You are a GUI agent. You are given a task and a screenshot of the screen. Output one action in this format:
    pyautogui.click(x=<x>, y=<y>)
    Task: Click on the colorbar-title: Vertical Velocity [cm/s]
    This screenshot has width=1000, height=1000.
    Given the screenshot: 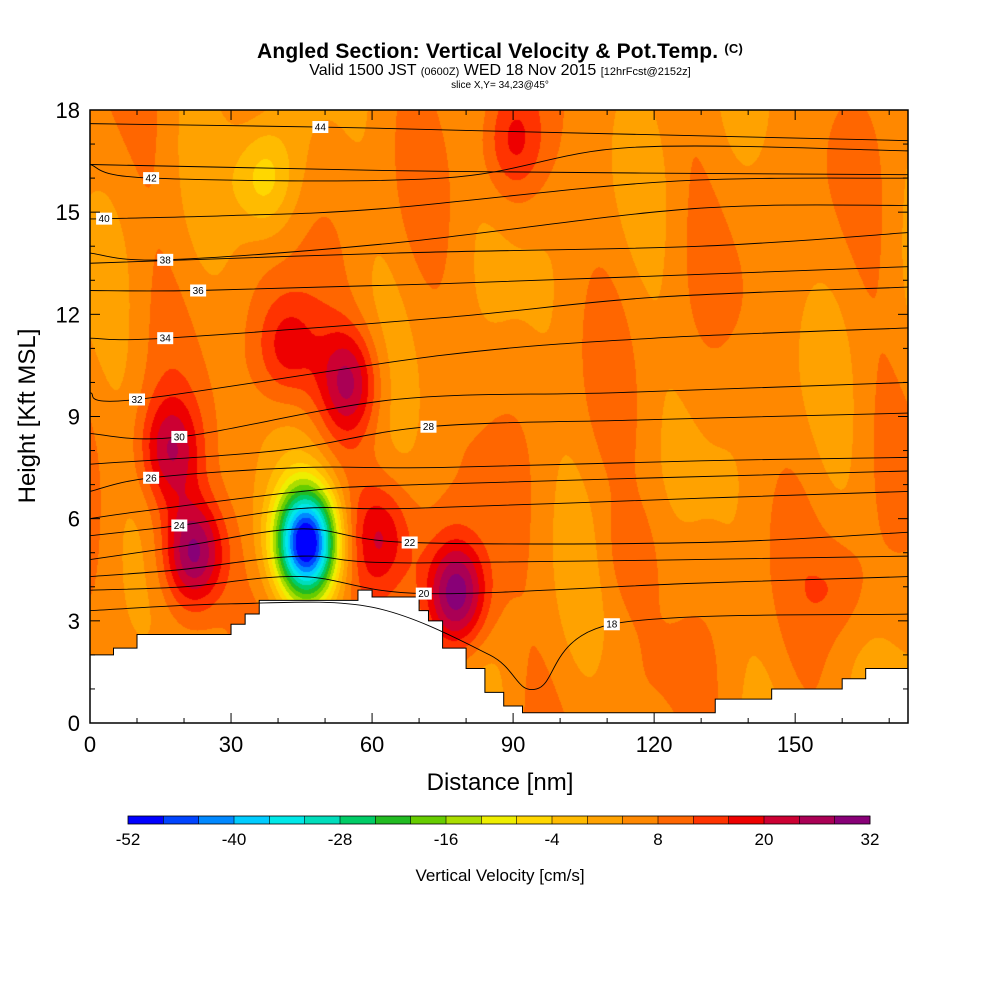 What is the action you would take?
    pyautogui.click(x=499, y=875)
    